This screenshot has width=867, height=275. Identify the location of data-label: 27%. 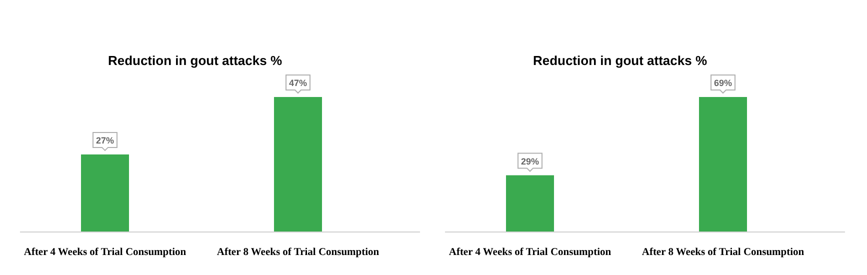
(105, 140).